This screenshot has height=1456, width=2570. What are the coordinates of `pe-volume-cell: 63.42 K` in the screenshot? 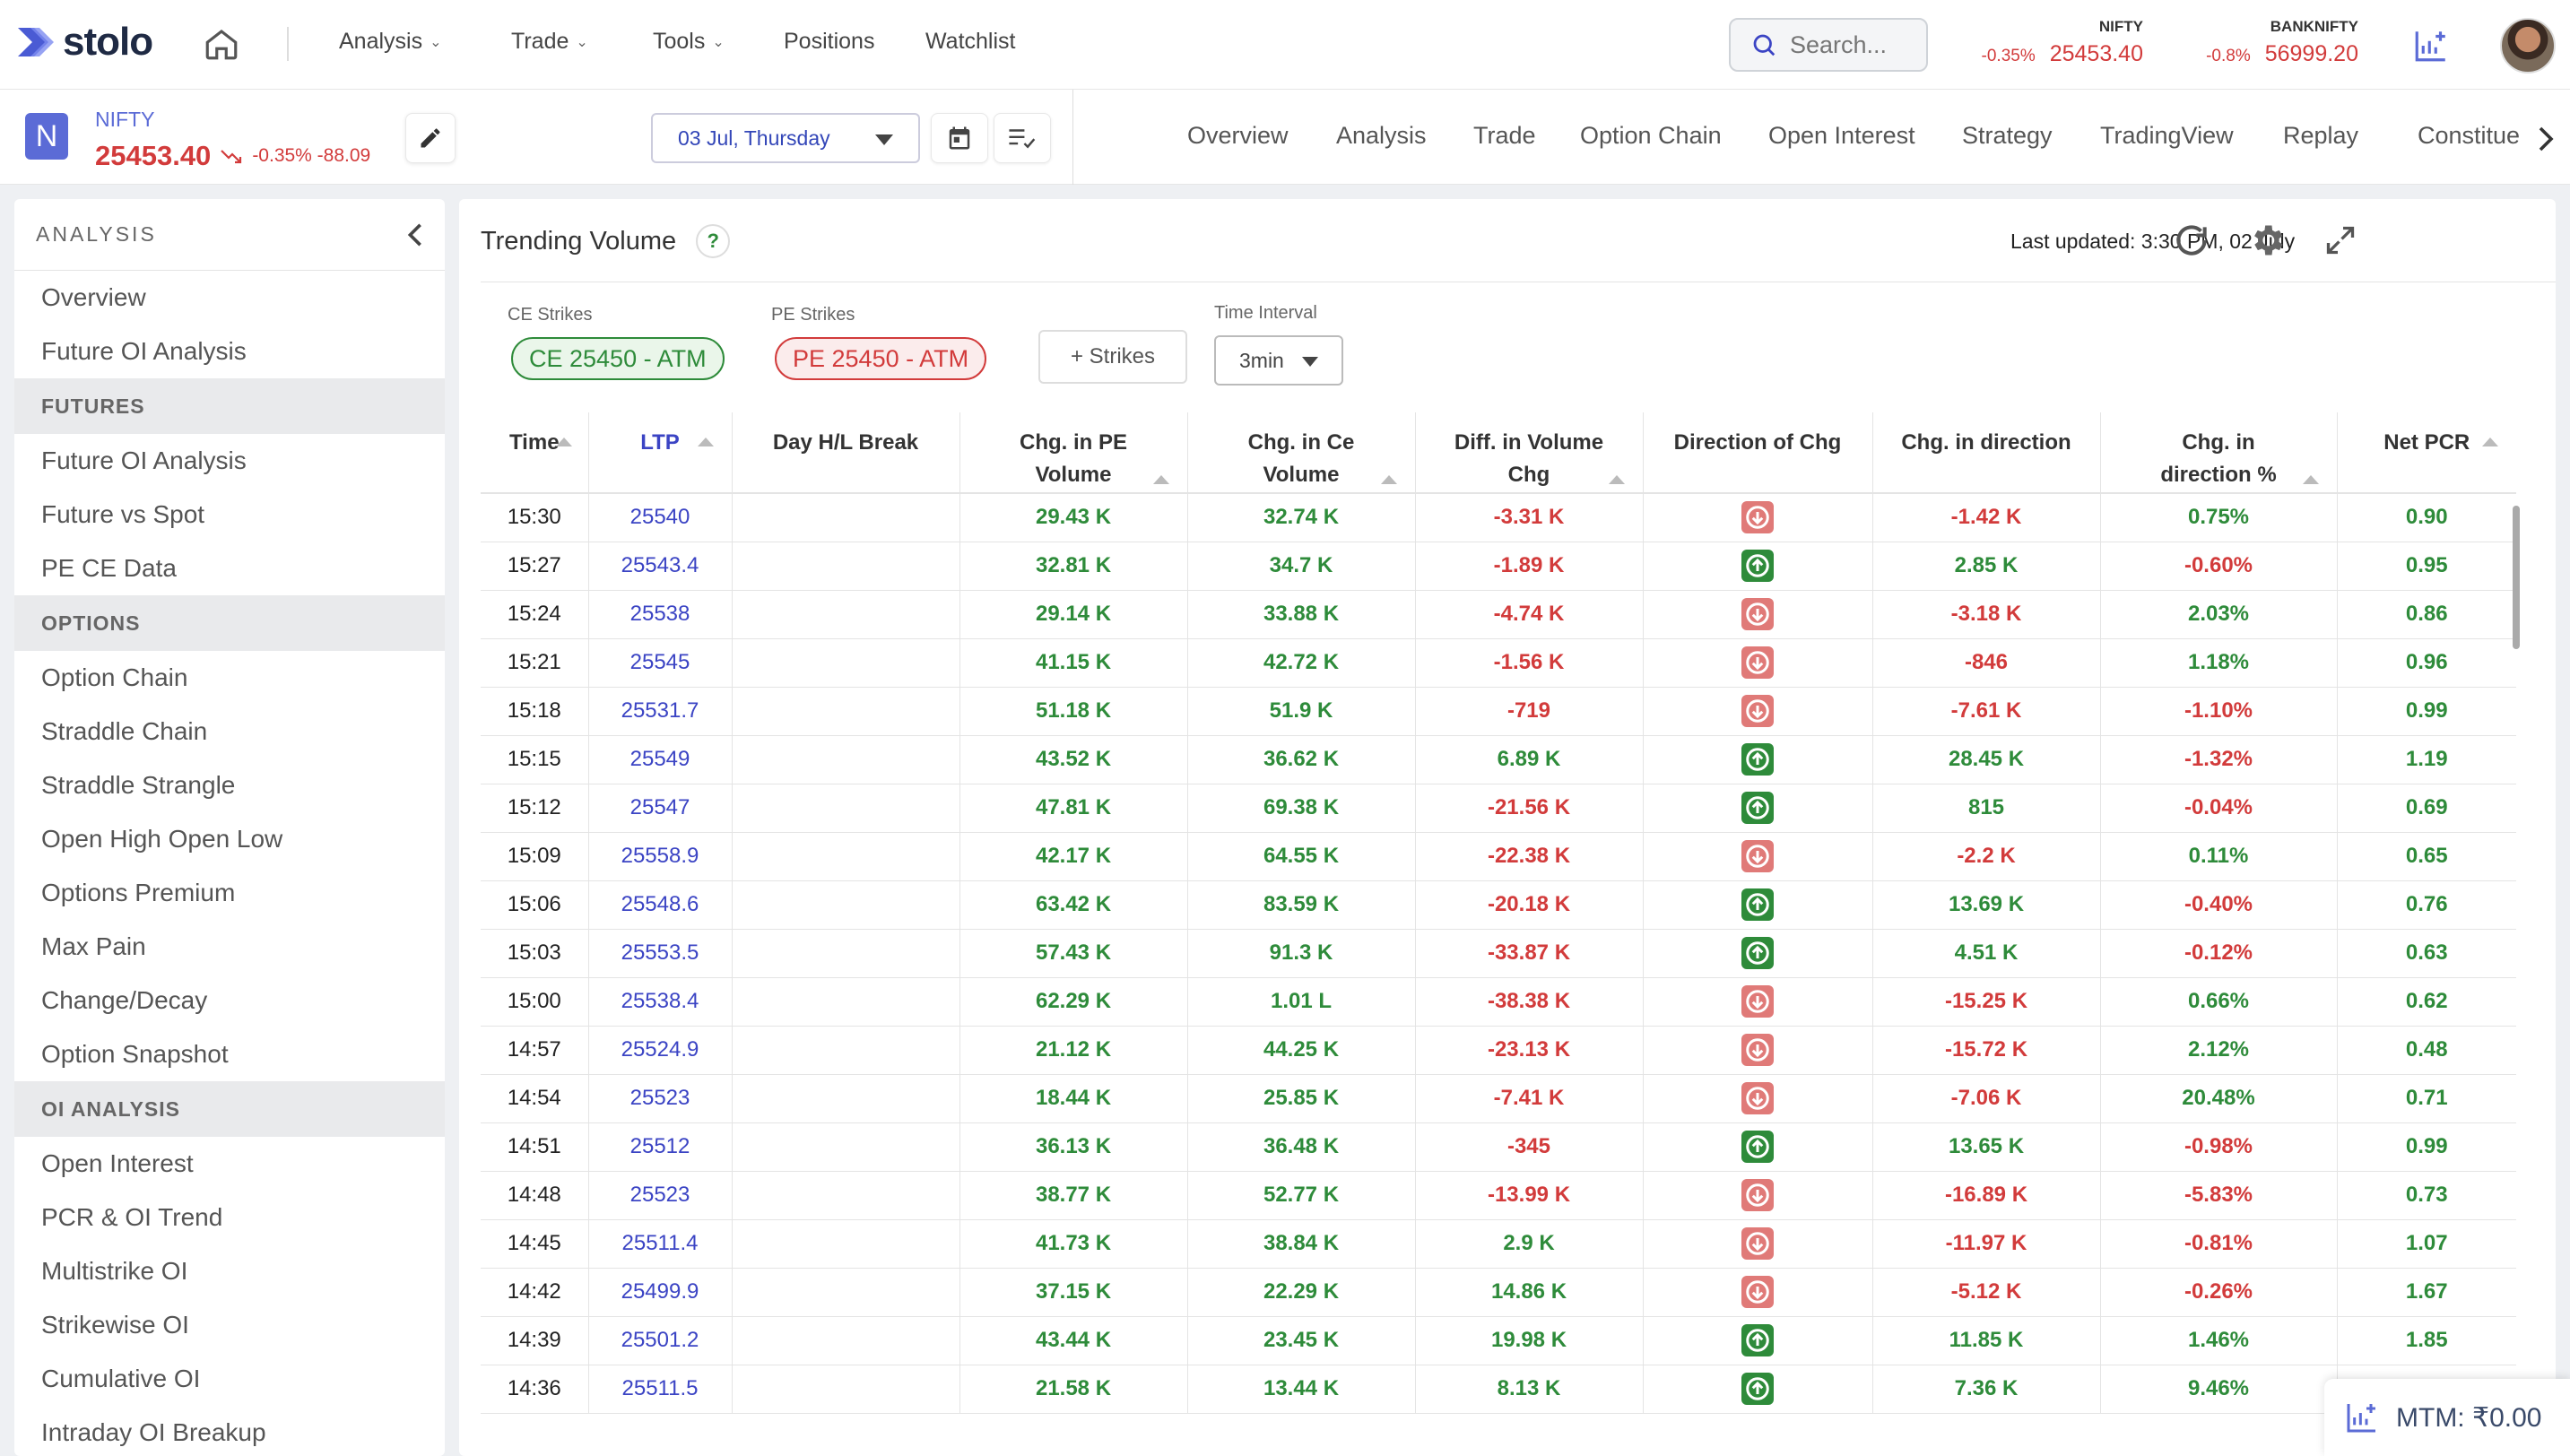 It's located at (1073, 905).